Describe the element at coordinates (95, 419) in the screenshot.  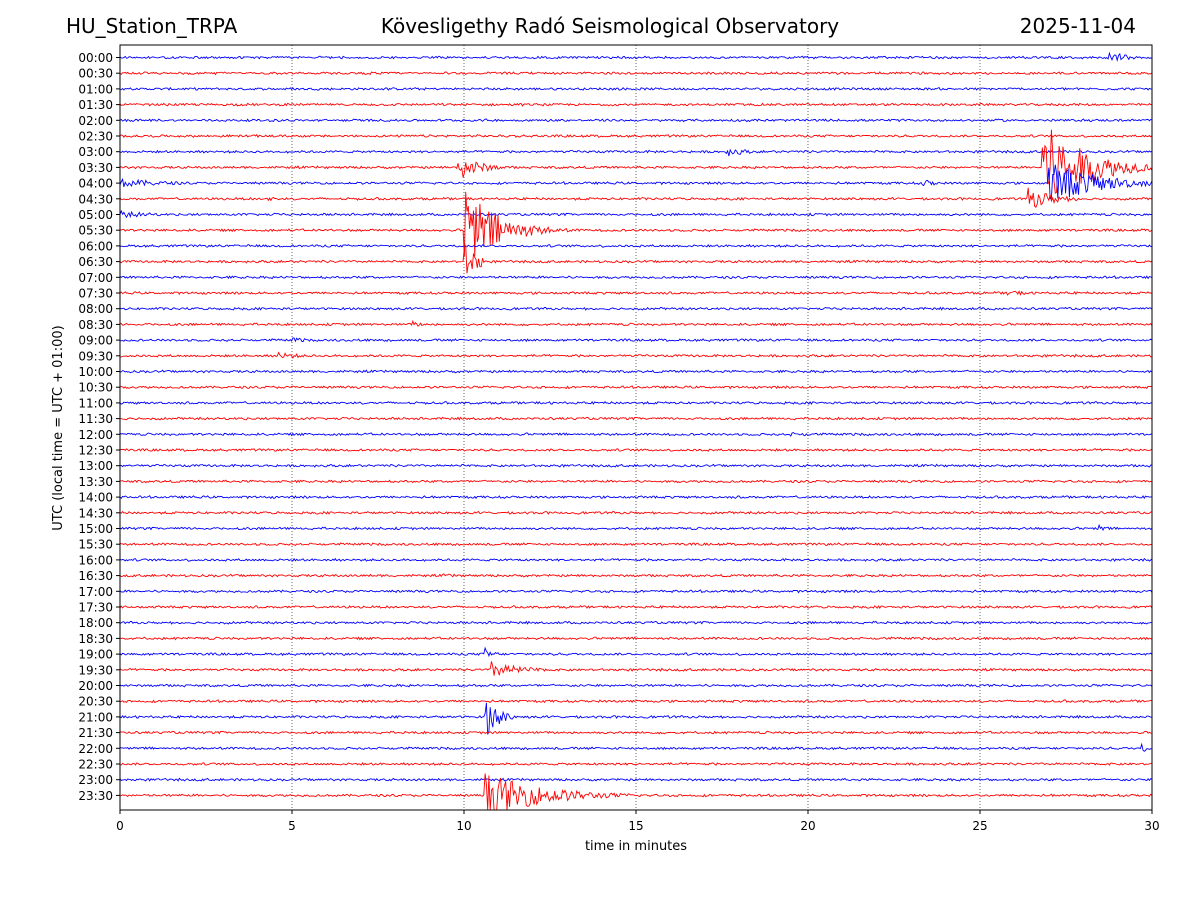
I see `y-tick-label: 11:30` at that location.